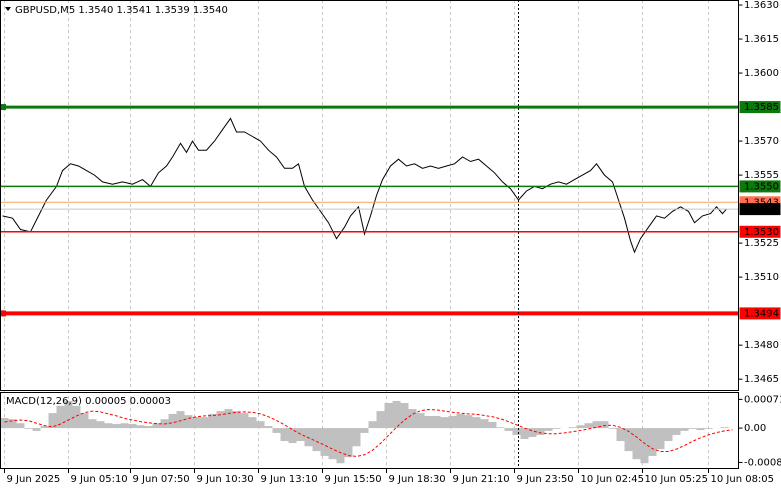  Describe the element at coordinates (755, 428) in the screenshot. I see `y-tick-label: 0.00` at that location.